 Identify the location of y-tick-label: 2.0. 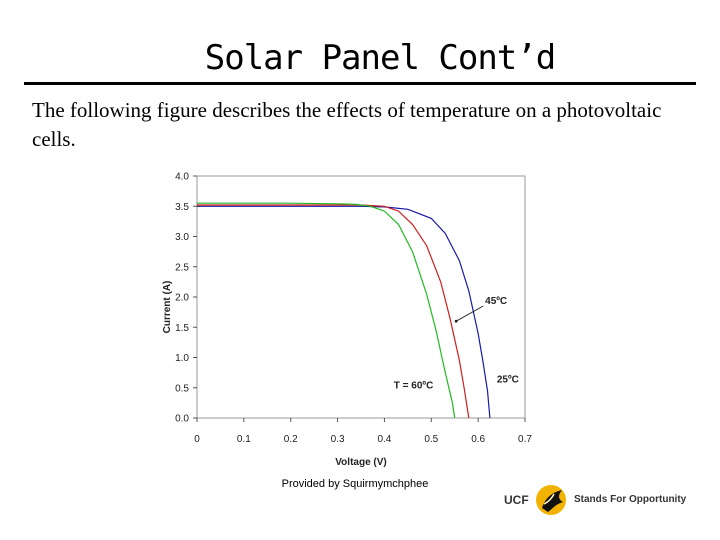
(182, 298).